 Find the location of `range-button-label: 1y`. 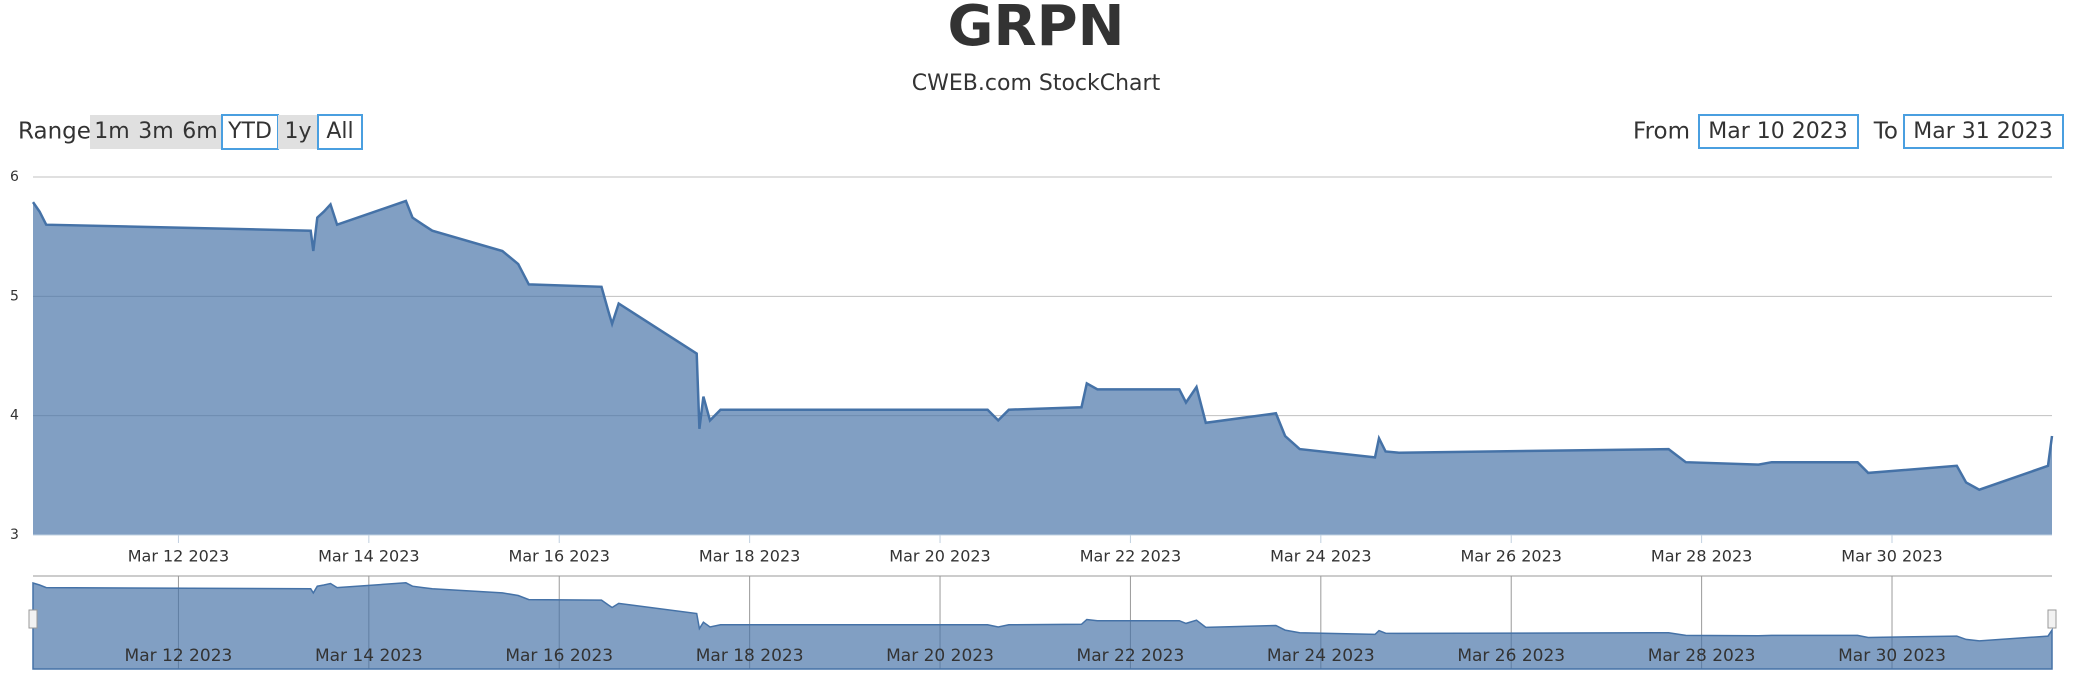

range-button-label: 1y is located at coordinates (297, 131).